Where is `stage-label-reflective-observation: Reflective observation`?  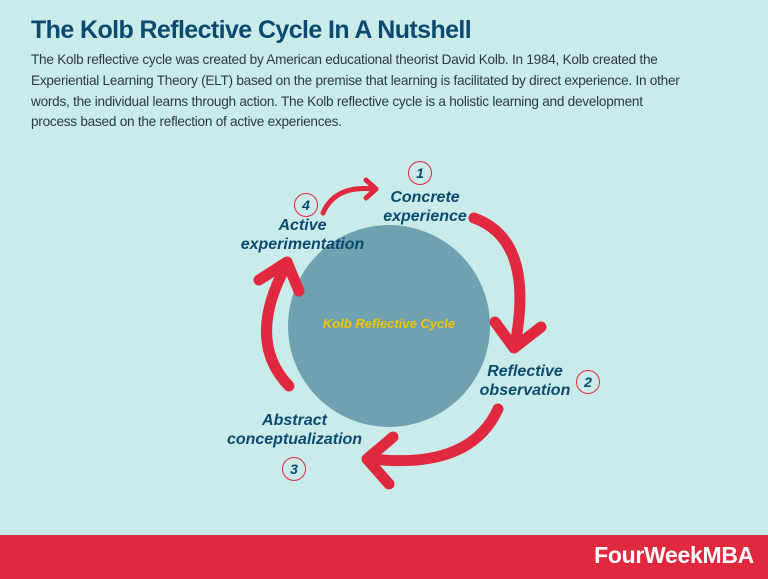 stage-label-reflective-observation: Reflective observation is located at coordinates (525, 381).